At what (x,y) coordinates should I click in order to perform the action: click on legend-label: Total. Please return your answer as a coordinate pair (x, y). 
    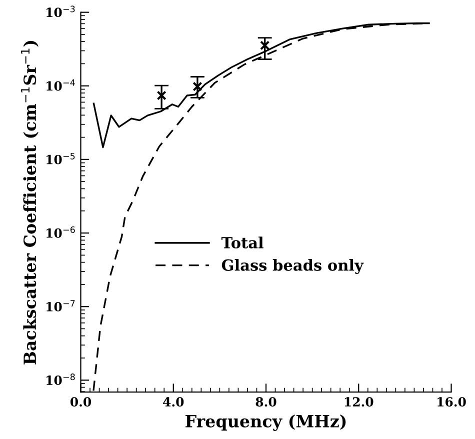
    Looking at the image, I should click on (242, 242).